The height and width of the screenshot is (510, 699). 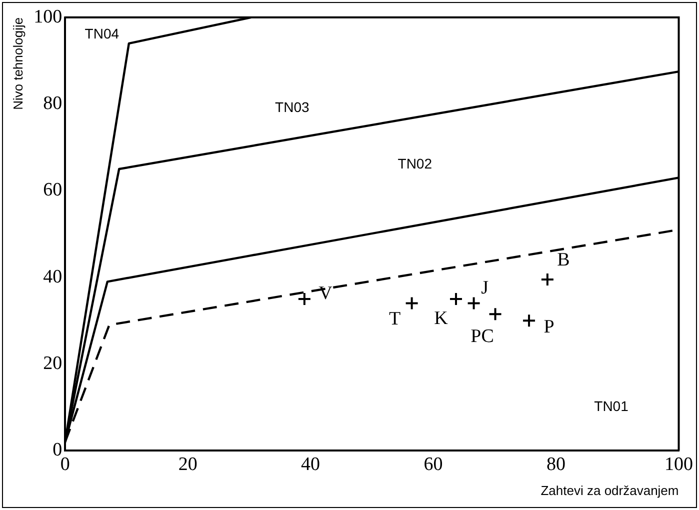 What do you see at coordinates (556, 464) in the screenshot?
I see `x-tick-label: 80` at bounding box center [556, 464].